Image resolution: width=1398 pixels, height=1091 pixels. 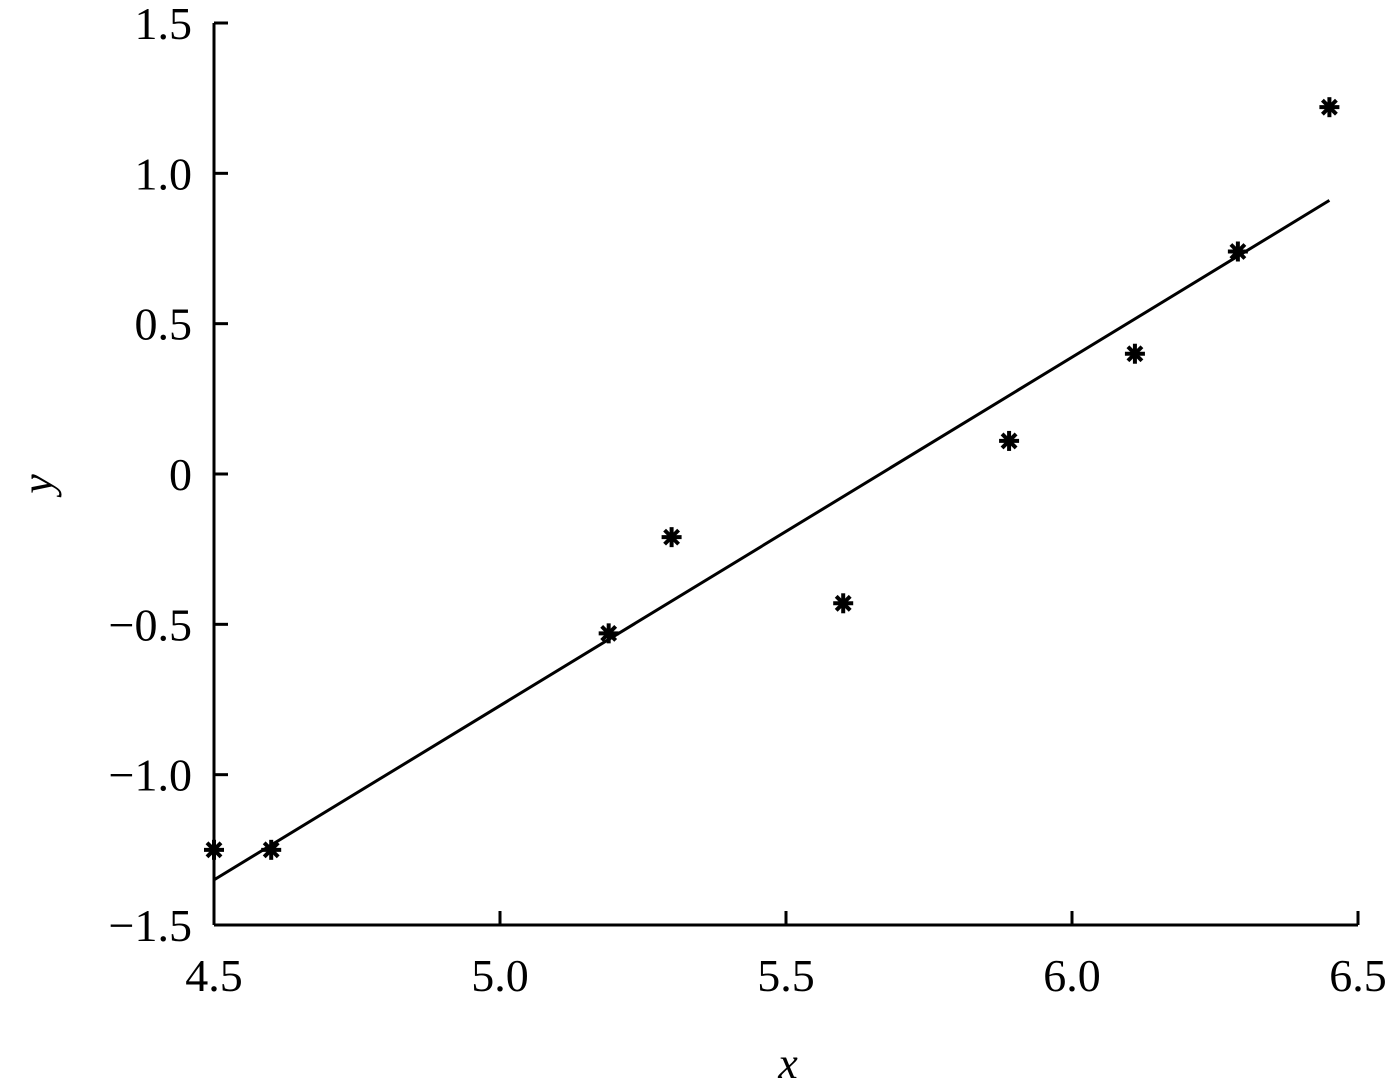 I want to click on x-tick-label: 4.5, so click(x=214, y=975).